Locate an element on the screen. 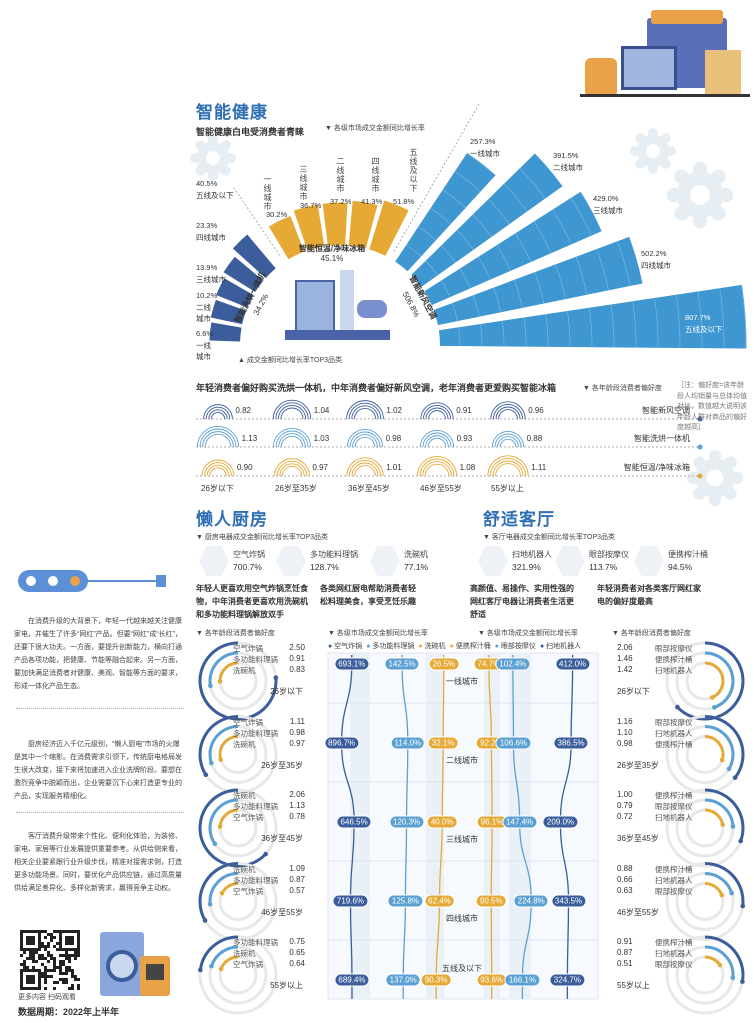 The width and height of the screenshot is (754, 1023). ring-item-value: 0.91 is located at coordinates (625, 941).